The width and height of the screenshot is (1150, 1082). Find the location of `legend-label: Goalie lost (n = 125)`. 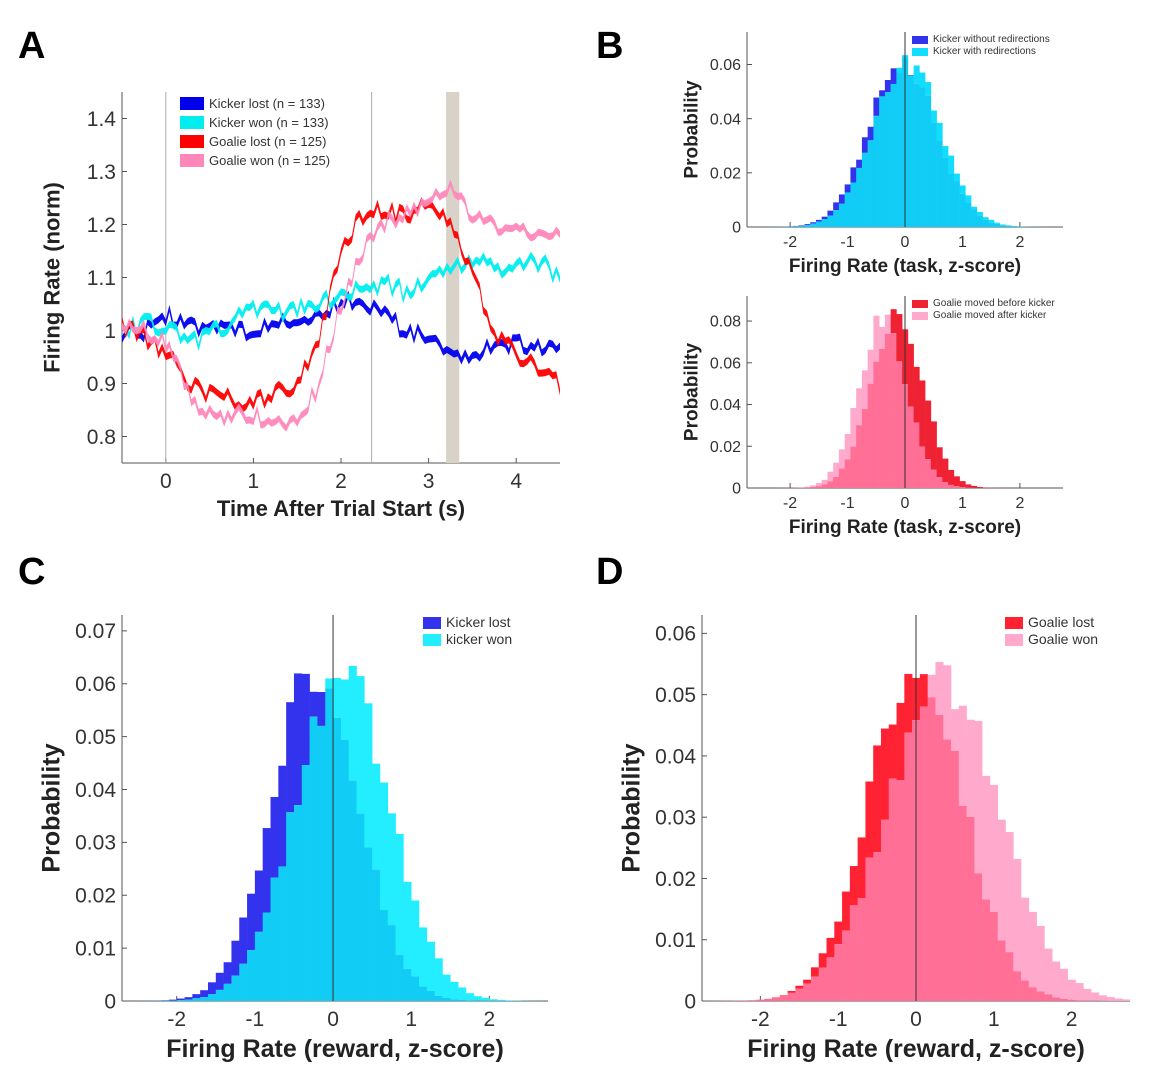

legend-label: Goalie lost (n = 125) is located at coordinates (267, 141).